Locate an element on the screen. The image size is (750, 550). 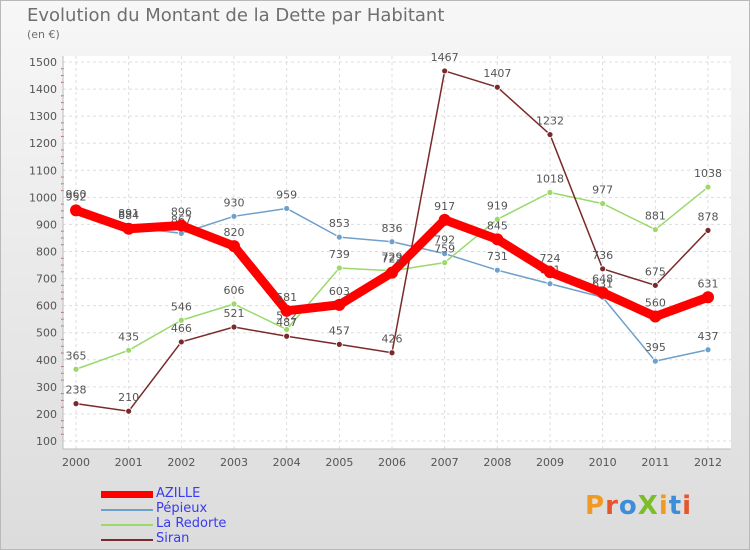
data-label: 919 is located at coordinates (497, 205).